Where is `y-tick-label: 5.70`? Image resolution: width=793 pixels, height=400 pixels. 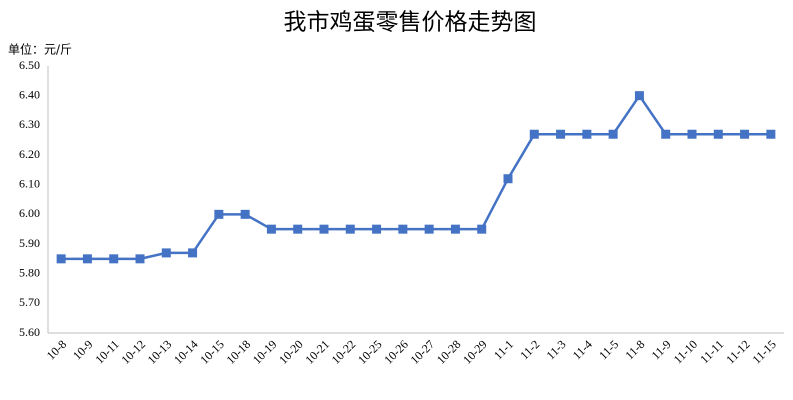 y-tick-label: 5.70 is located at coordinates (29, 302).